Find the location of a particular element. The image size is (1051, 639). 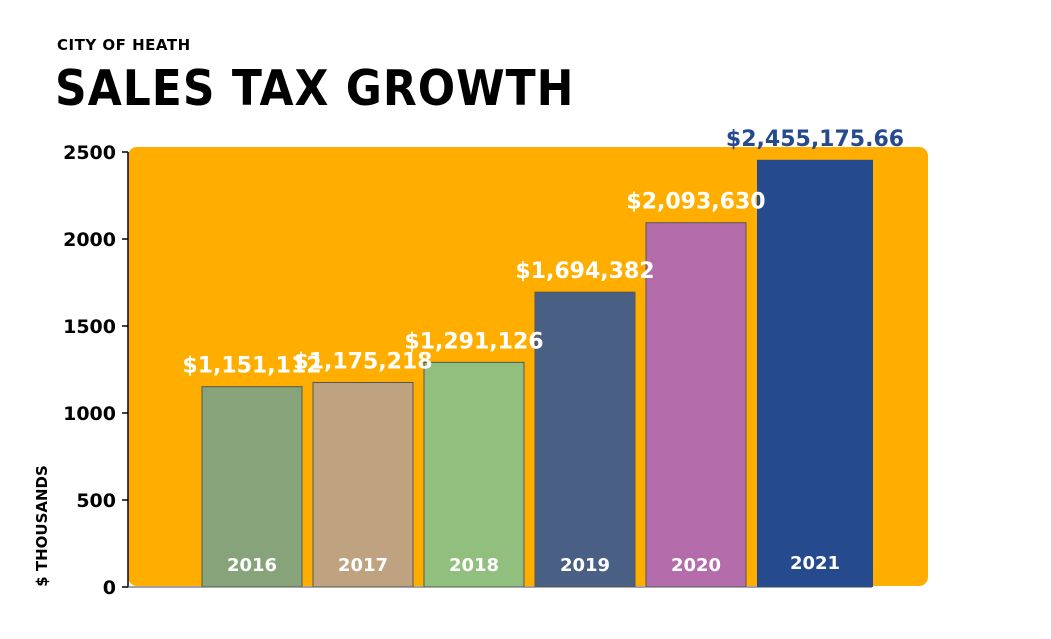

bar-2021 is located at coordinates (815, 373).